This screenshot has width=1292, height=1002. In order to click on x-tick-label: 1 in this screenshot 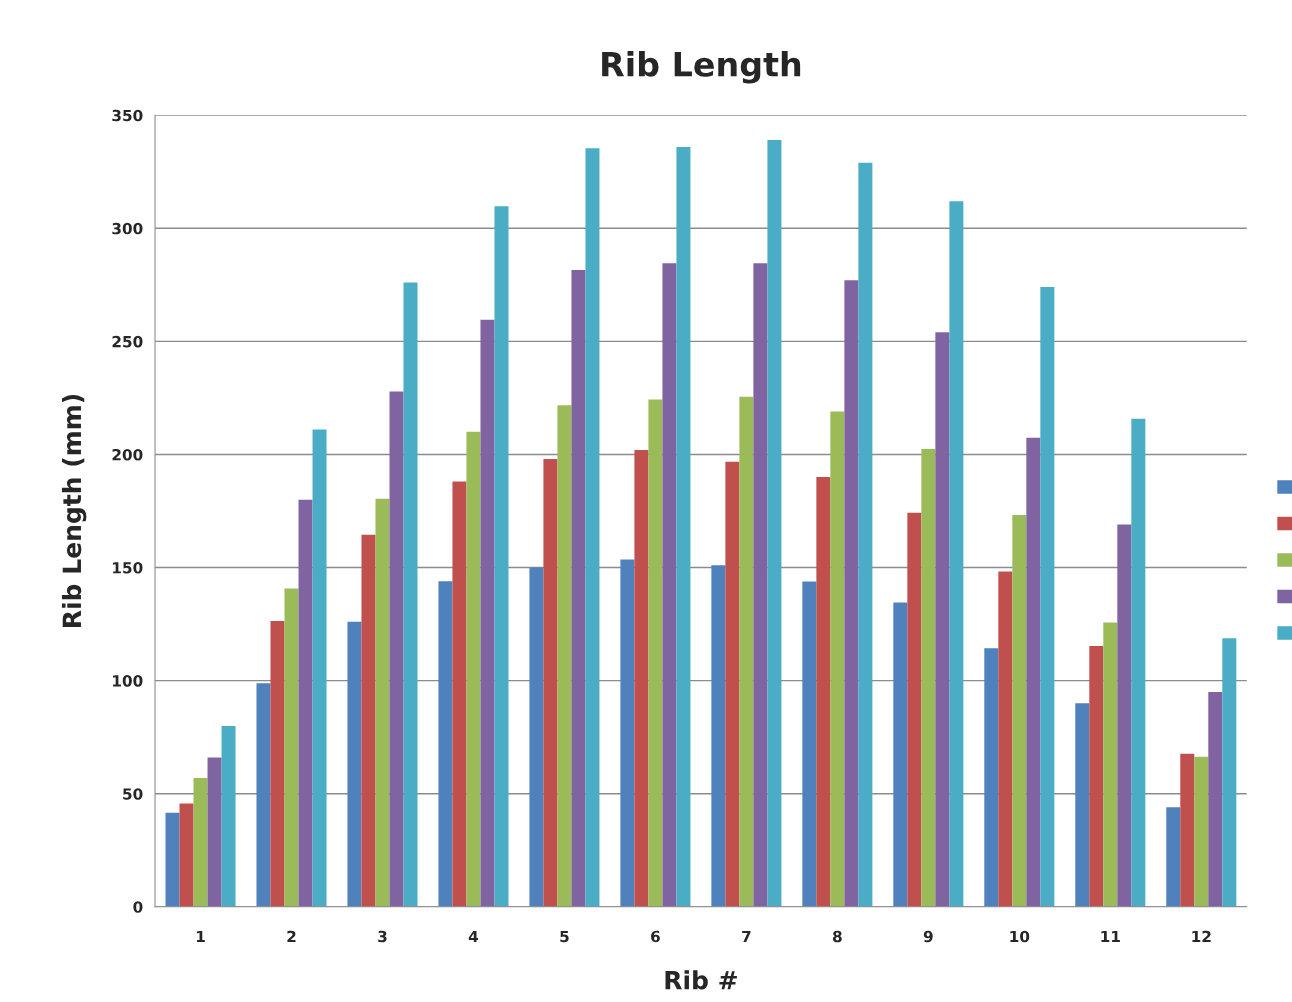, I will do `click(200, 936)`.